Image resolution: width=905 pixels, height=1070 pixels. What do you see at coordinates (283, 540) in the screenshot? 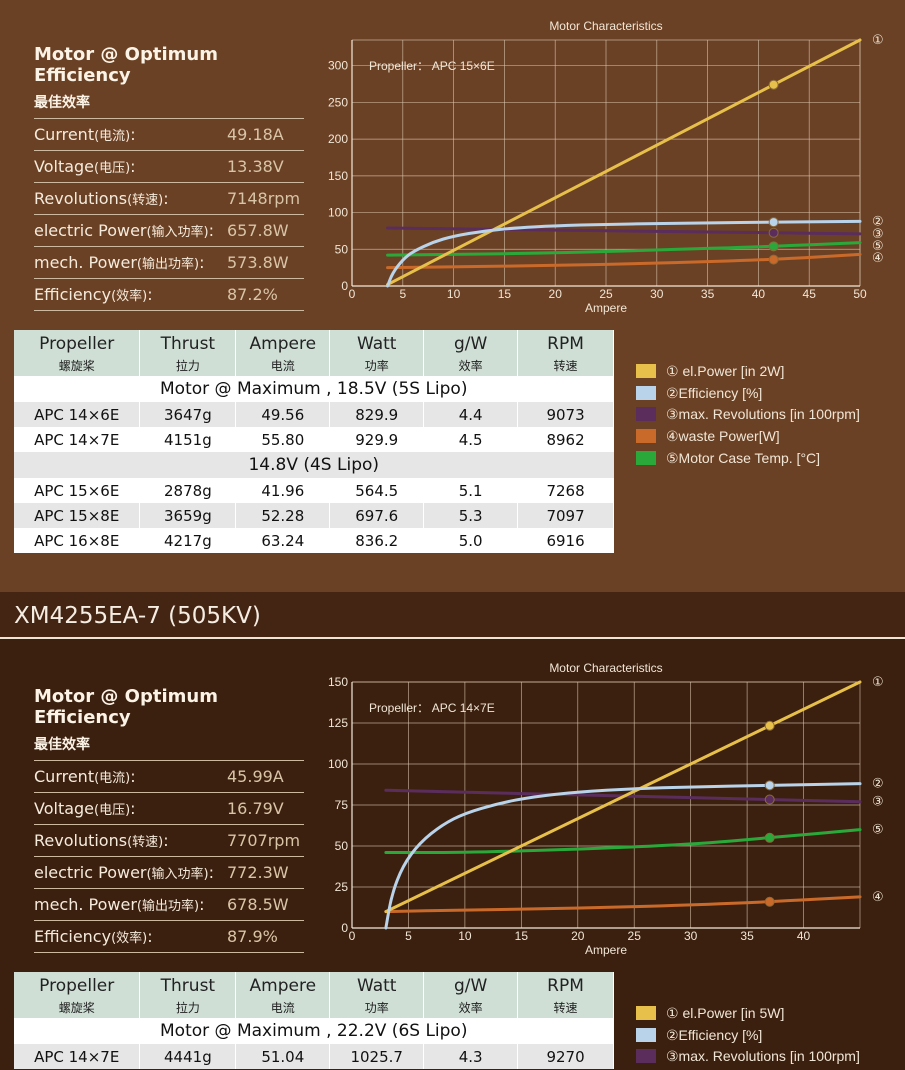
I see `table-cell: 63.24` at bounding box center [283, 540].